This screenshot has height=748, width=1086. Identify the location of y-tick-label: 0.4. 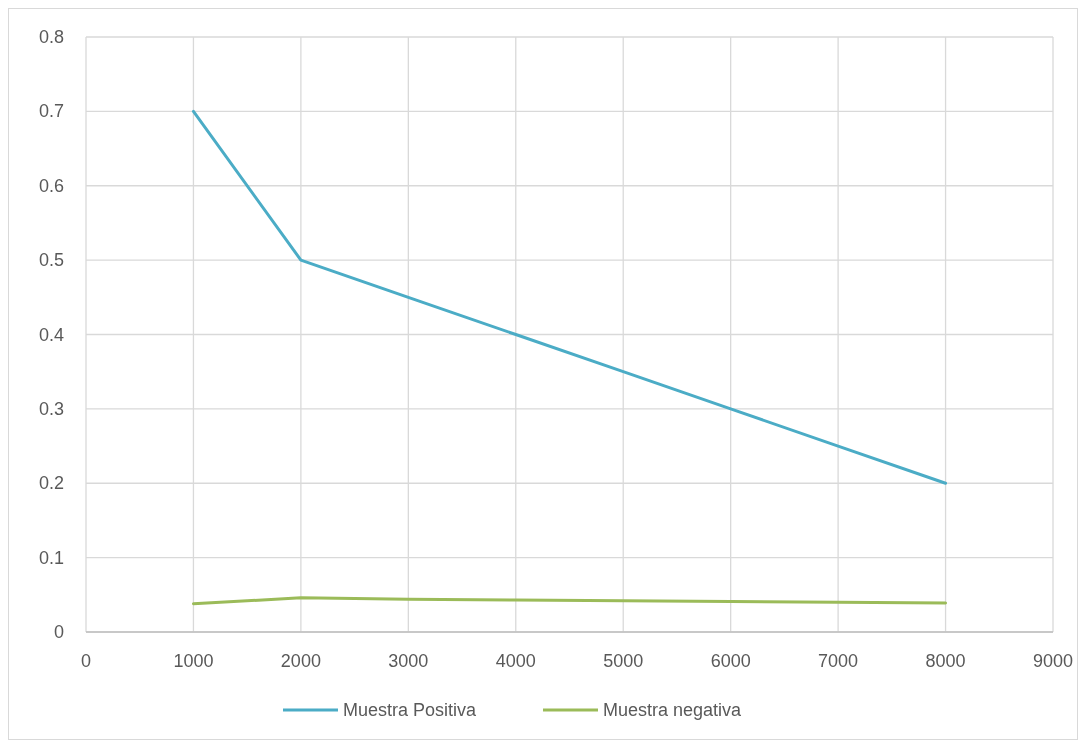
(51, 334).